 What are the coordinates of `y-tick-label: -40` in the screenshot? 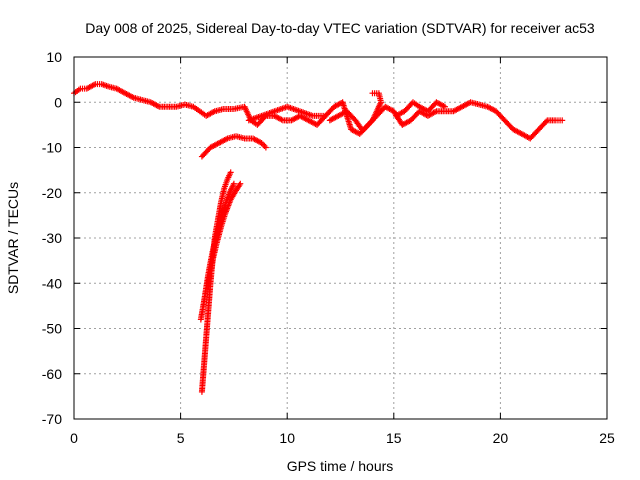 It's located at (52, 283).